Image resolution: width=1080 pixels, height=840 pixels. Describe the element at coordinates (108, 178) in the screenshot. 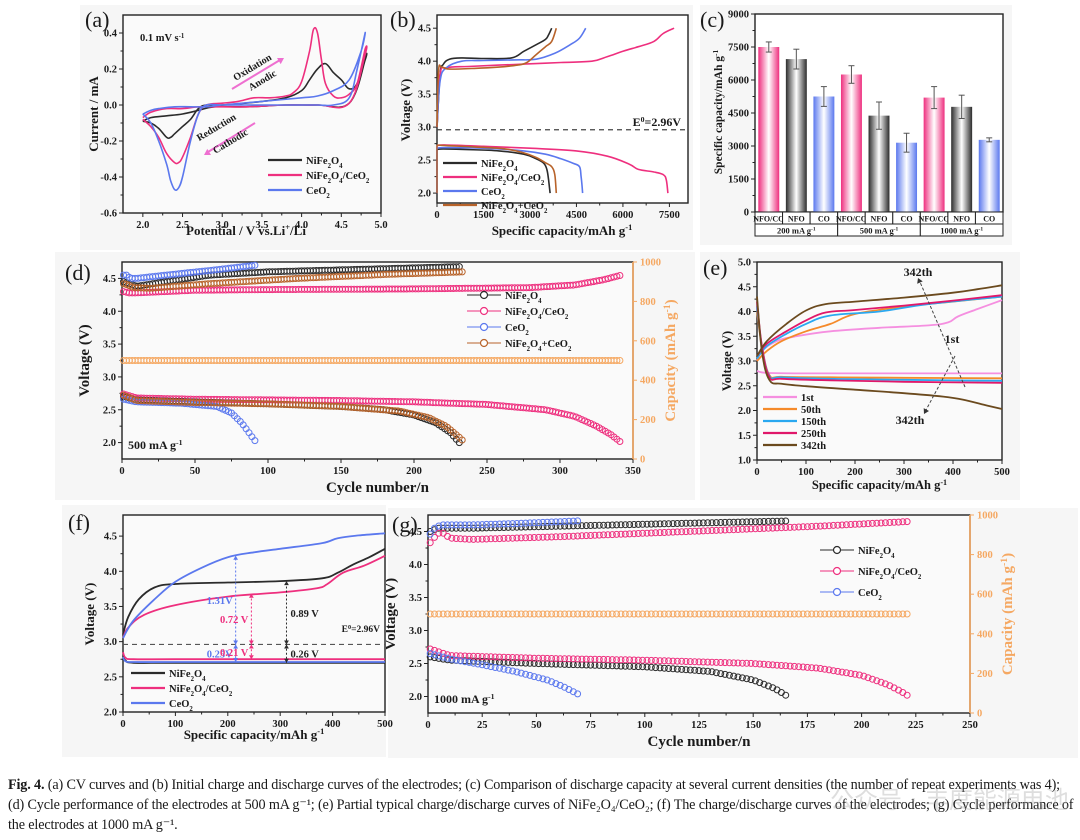

I see `y-tick-label: -0.4` at that location.